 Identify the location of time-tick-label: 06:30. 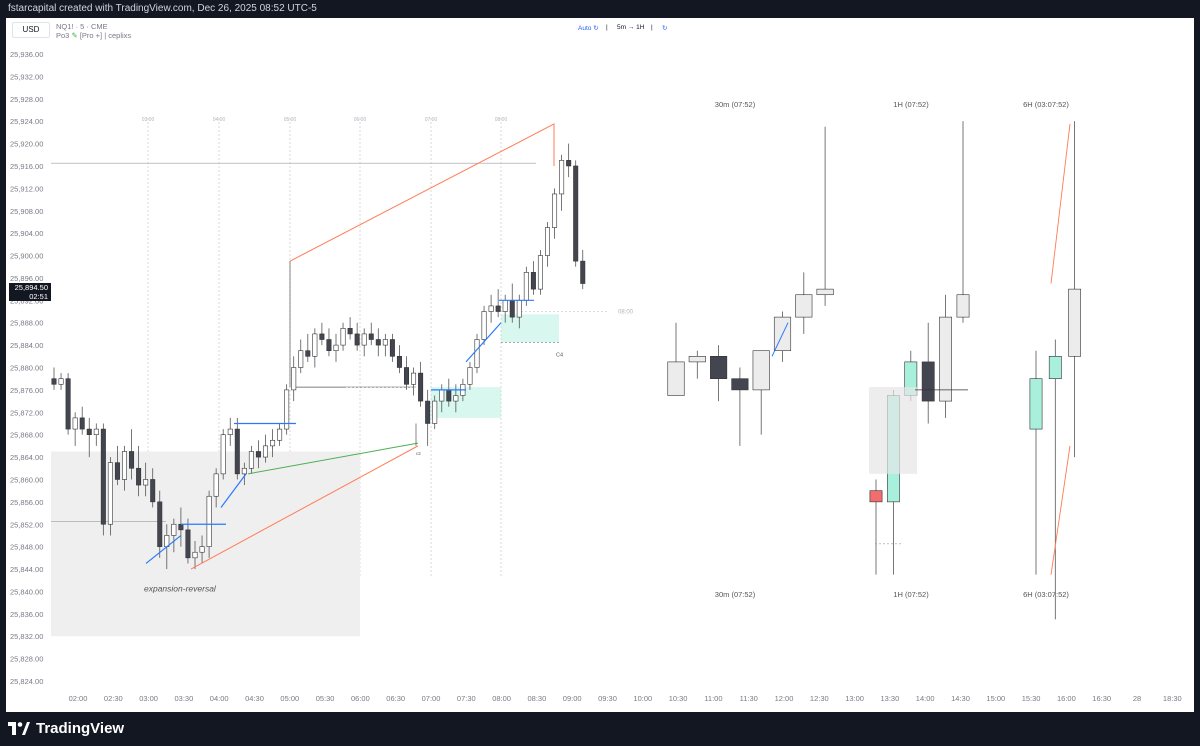
(395, 698).